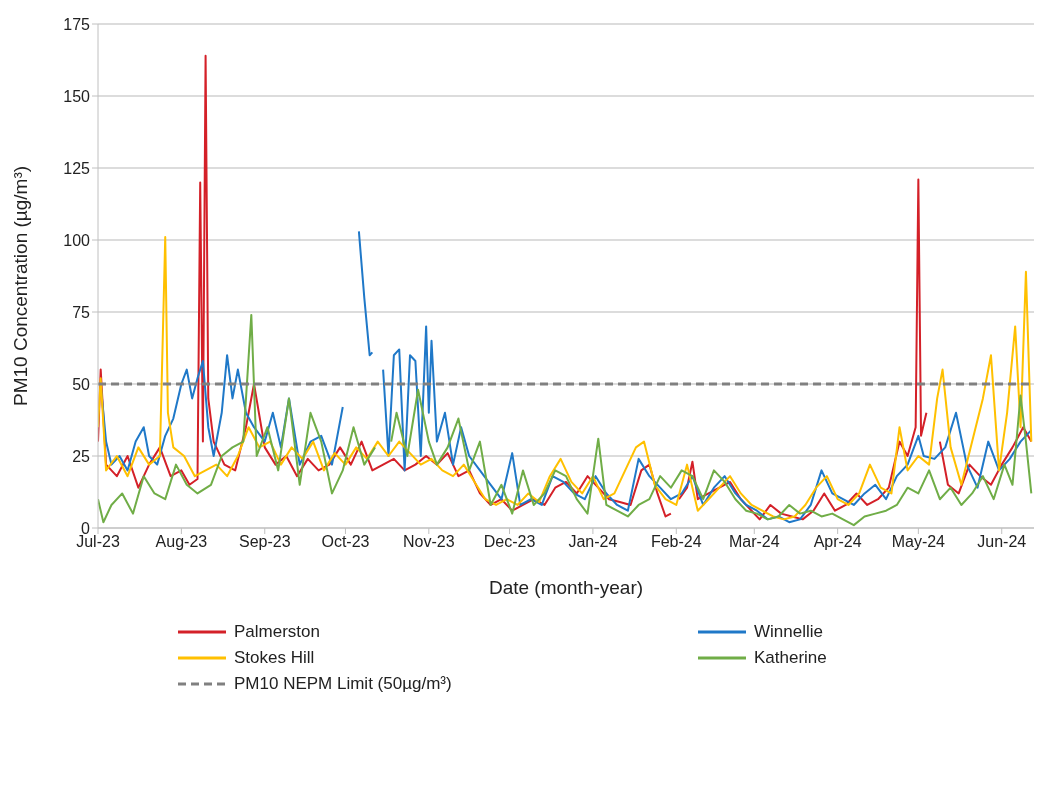 This screenshot has height=790, width=1054. Describe the element at coordinates (264, 542) in the screenshot. I see `x-tick-label: Sep-23` at that location.